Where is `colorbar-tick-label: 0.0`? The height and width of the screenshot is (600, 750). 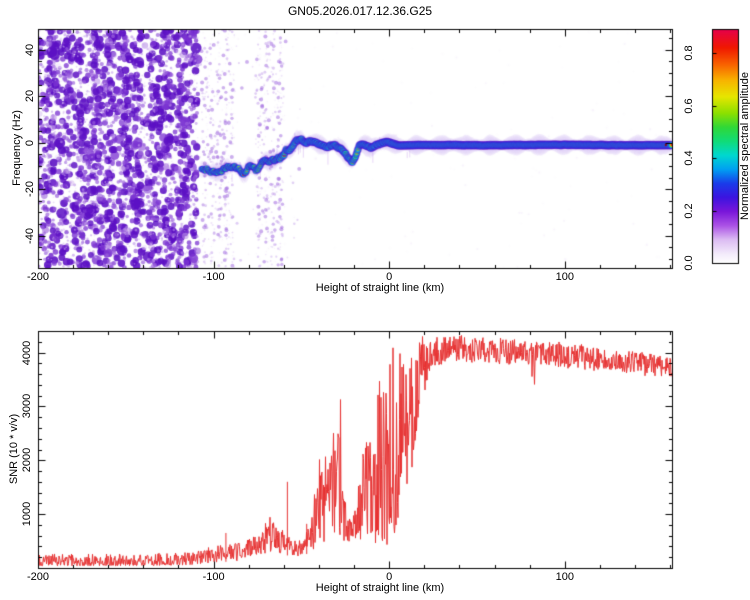
colorbar-tick-label: 0.0 is located at coordinates (689, 263).